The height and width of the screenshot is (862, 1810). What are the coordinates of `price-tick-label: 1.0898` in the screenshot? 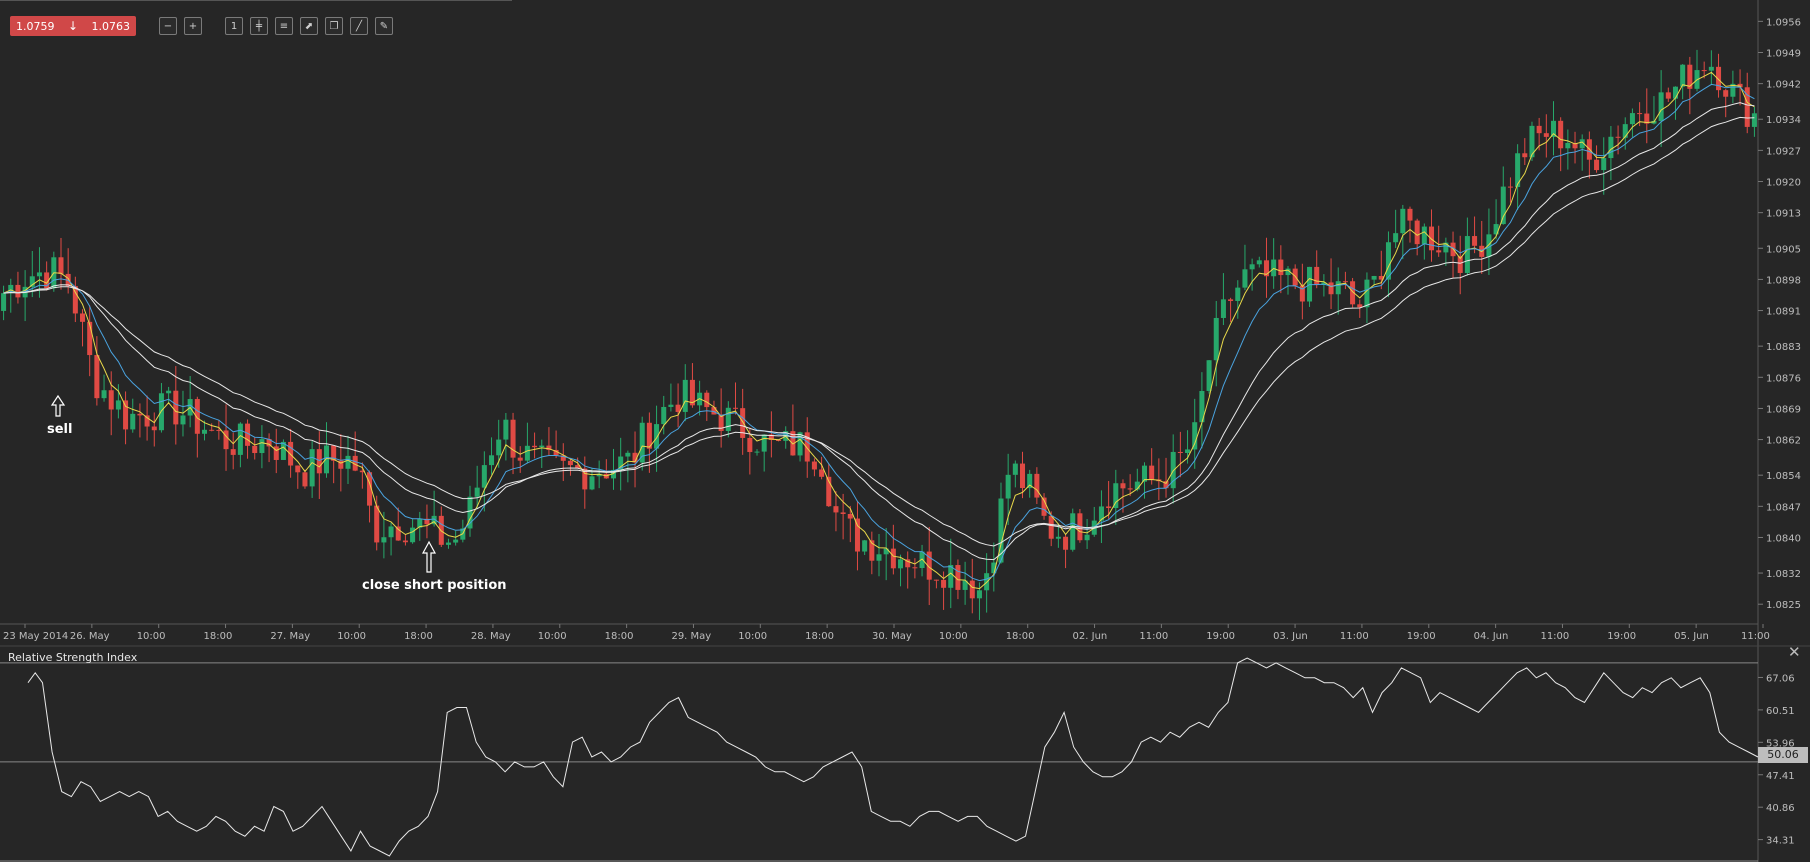 It's located at (1783, 280).